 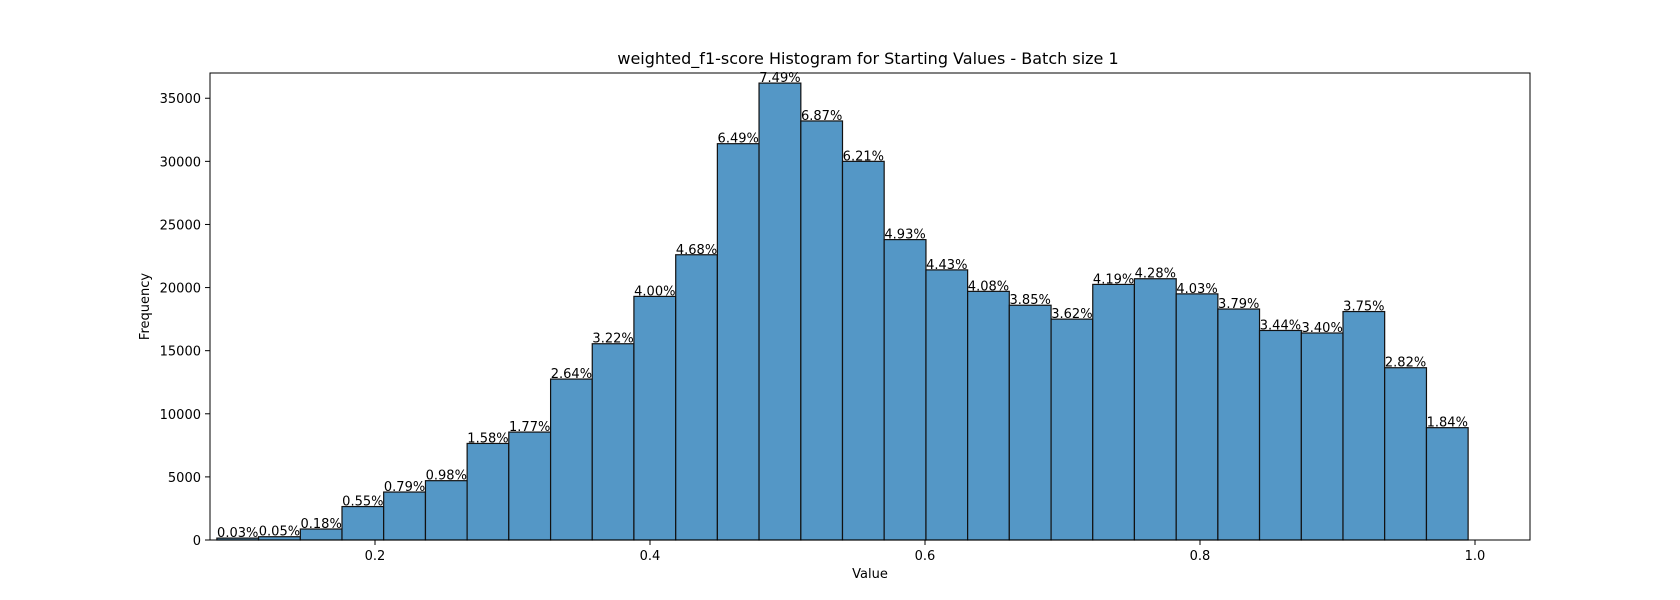 What do you see at coordinates (612, 339) in the screenshot?
I see `bar-percent-label: 3.22%` at bounding box center [612, 339].